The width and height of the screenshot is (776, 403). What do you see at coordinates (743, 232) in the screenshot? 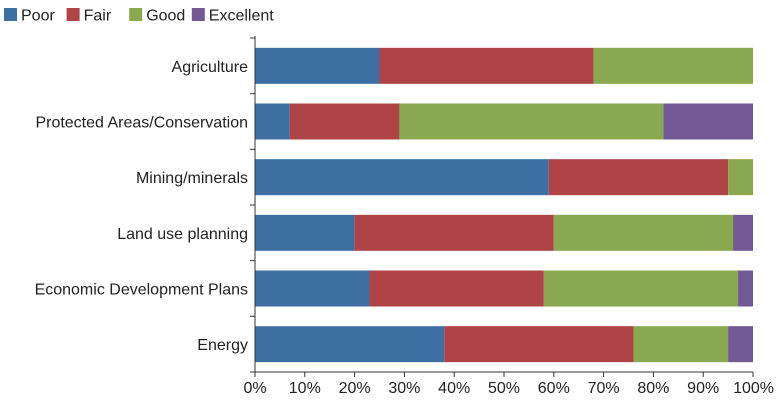
I see `bar-land-use-planning-excellent` at bounding box center [743, 232].